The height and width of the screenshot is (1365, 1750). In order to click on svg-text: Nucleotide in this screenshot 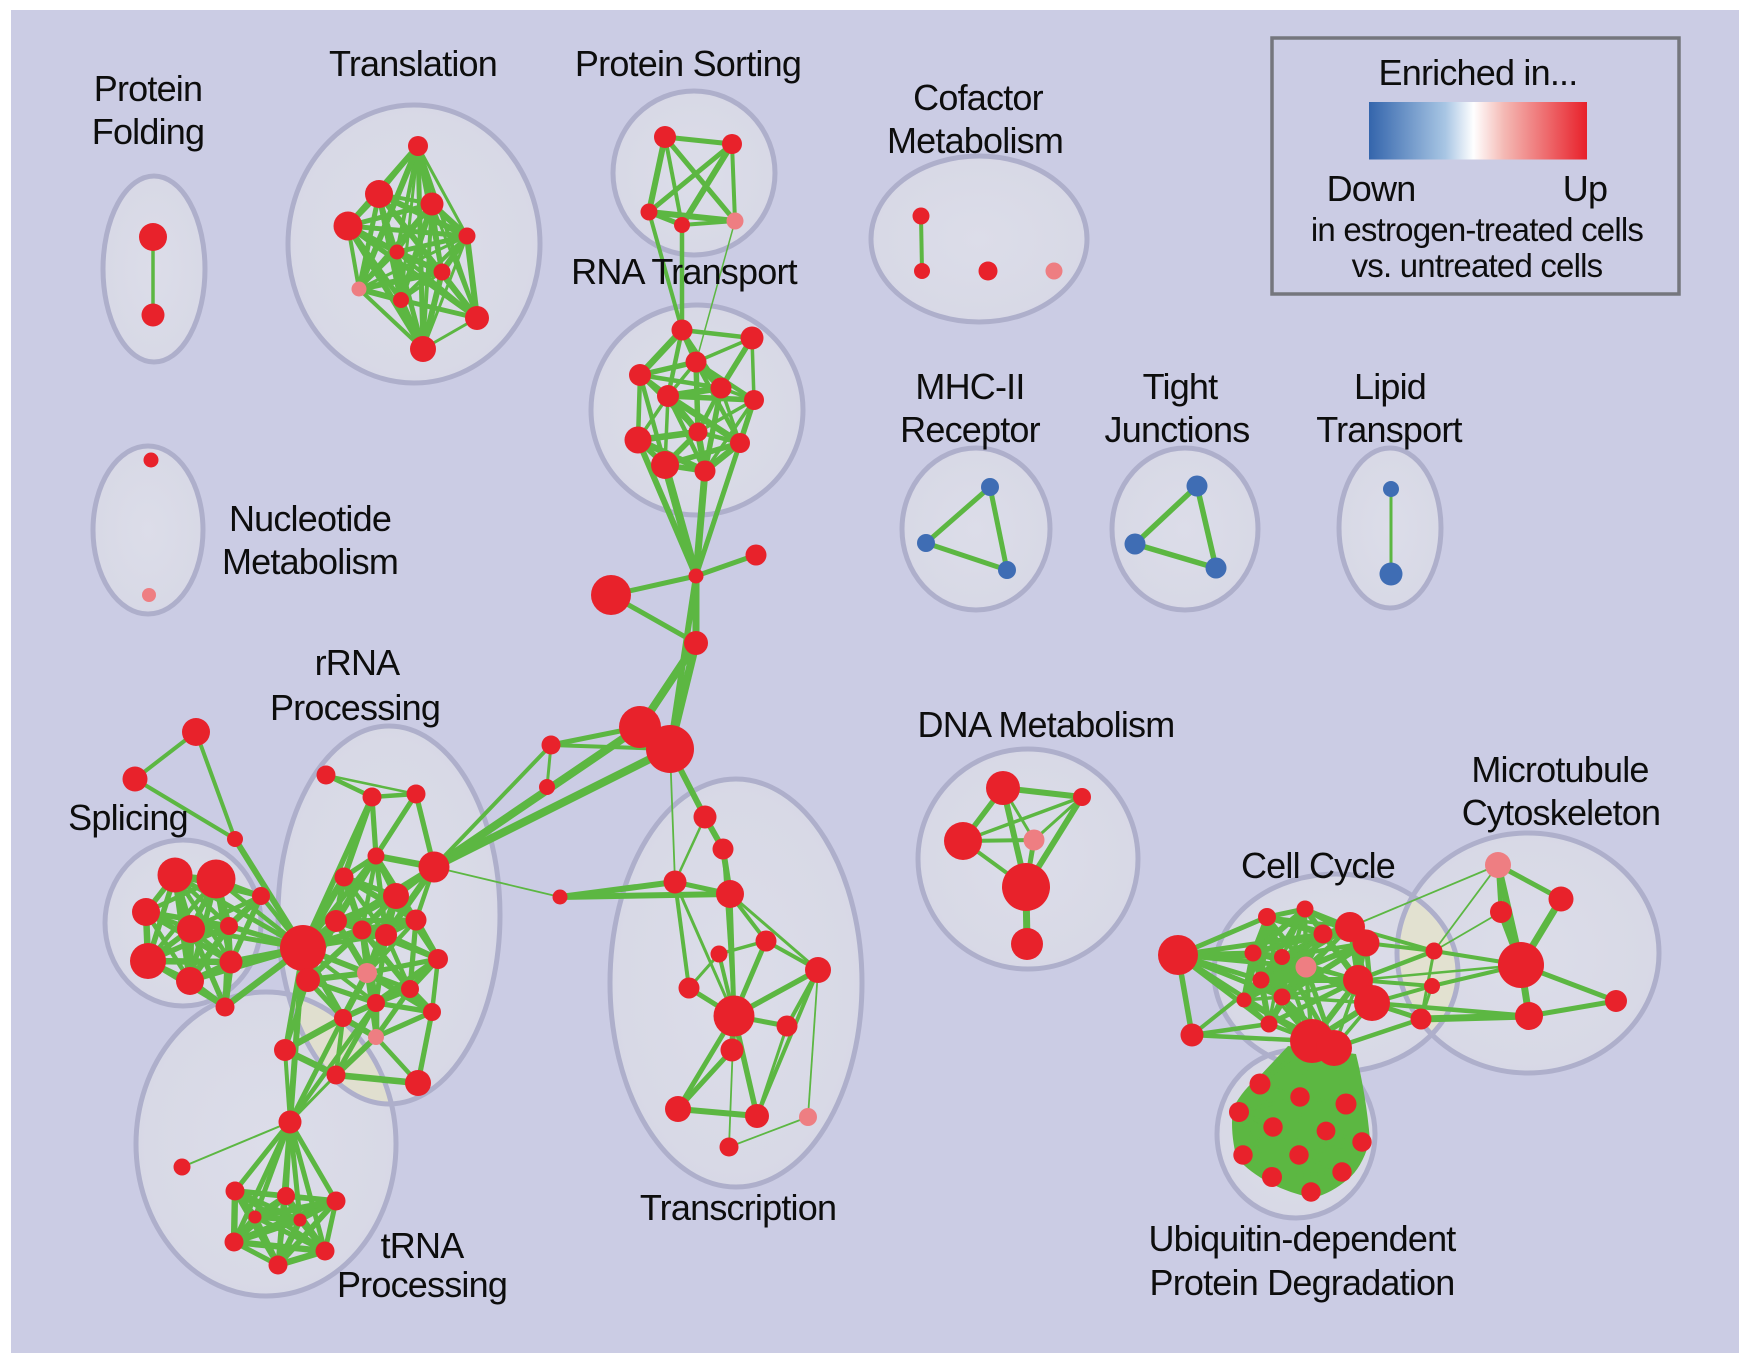, I will do `click(310, 518)`.